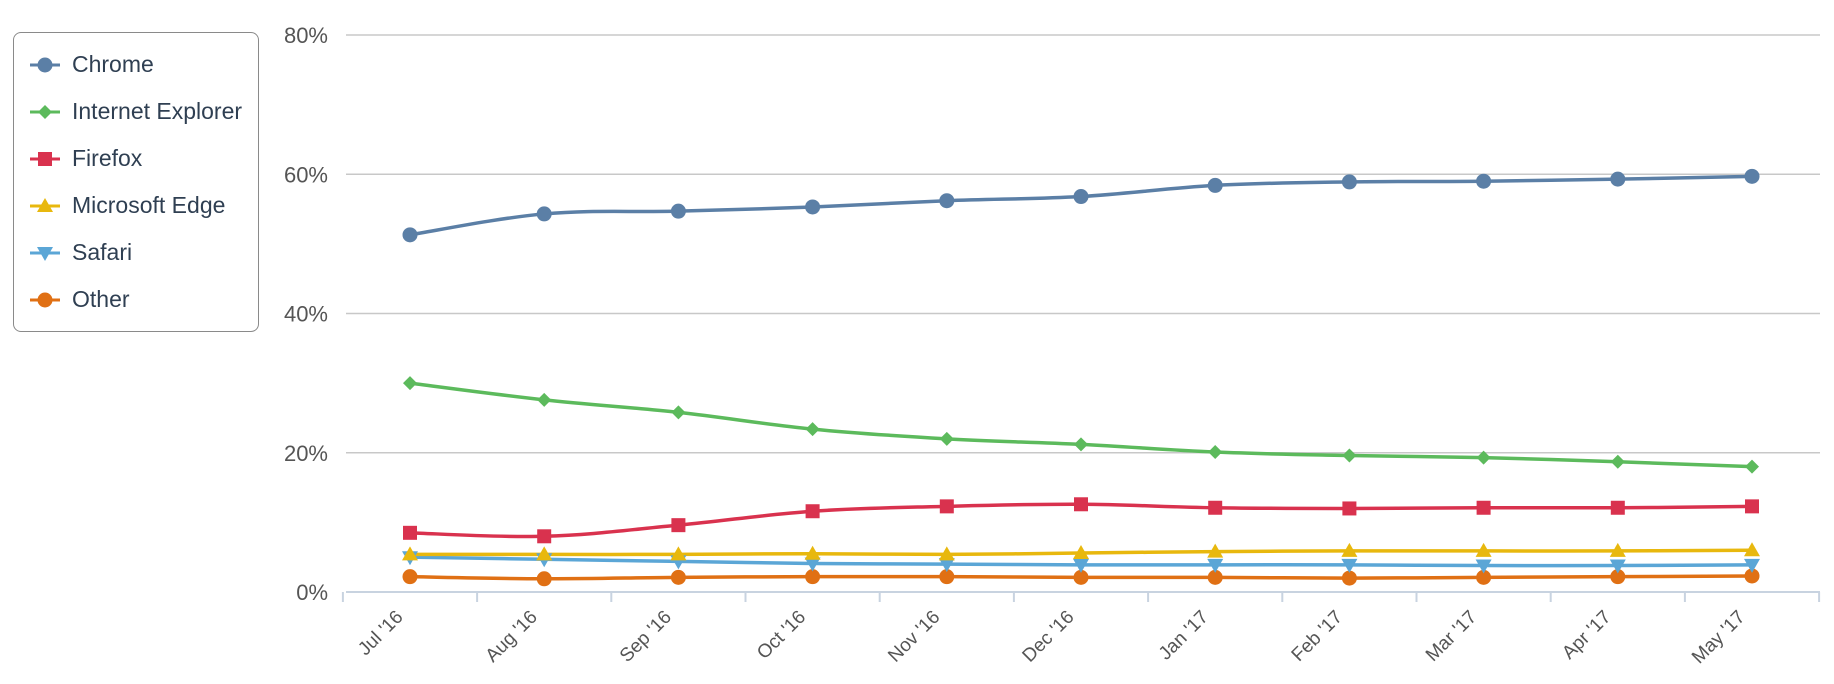 Image resolution: width=1834 pixels, height=684 pixels. What do you see at coordinates (306, 174) in the screenshot?
I see `y-tick-label: 60%` at bounding box center [306, 174].